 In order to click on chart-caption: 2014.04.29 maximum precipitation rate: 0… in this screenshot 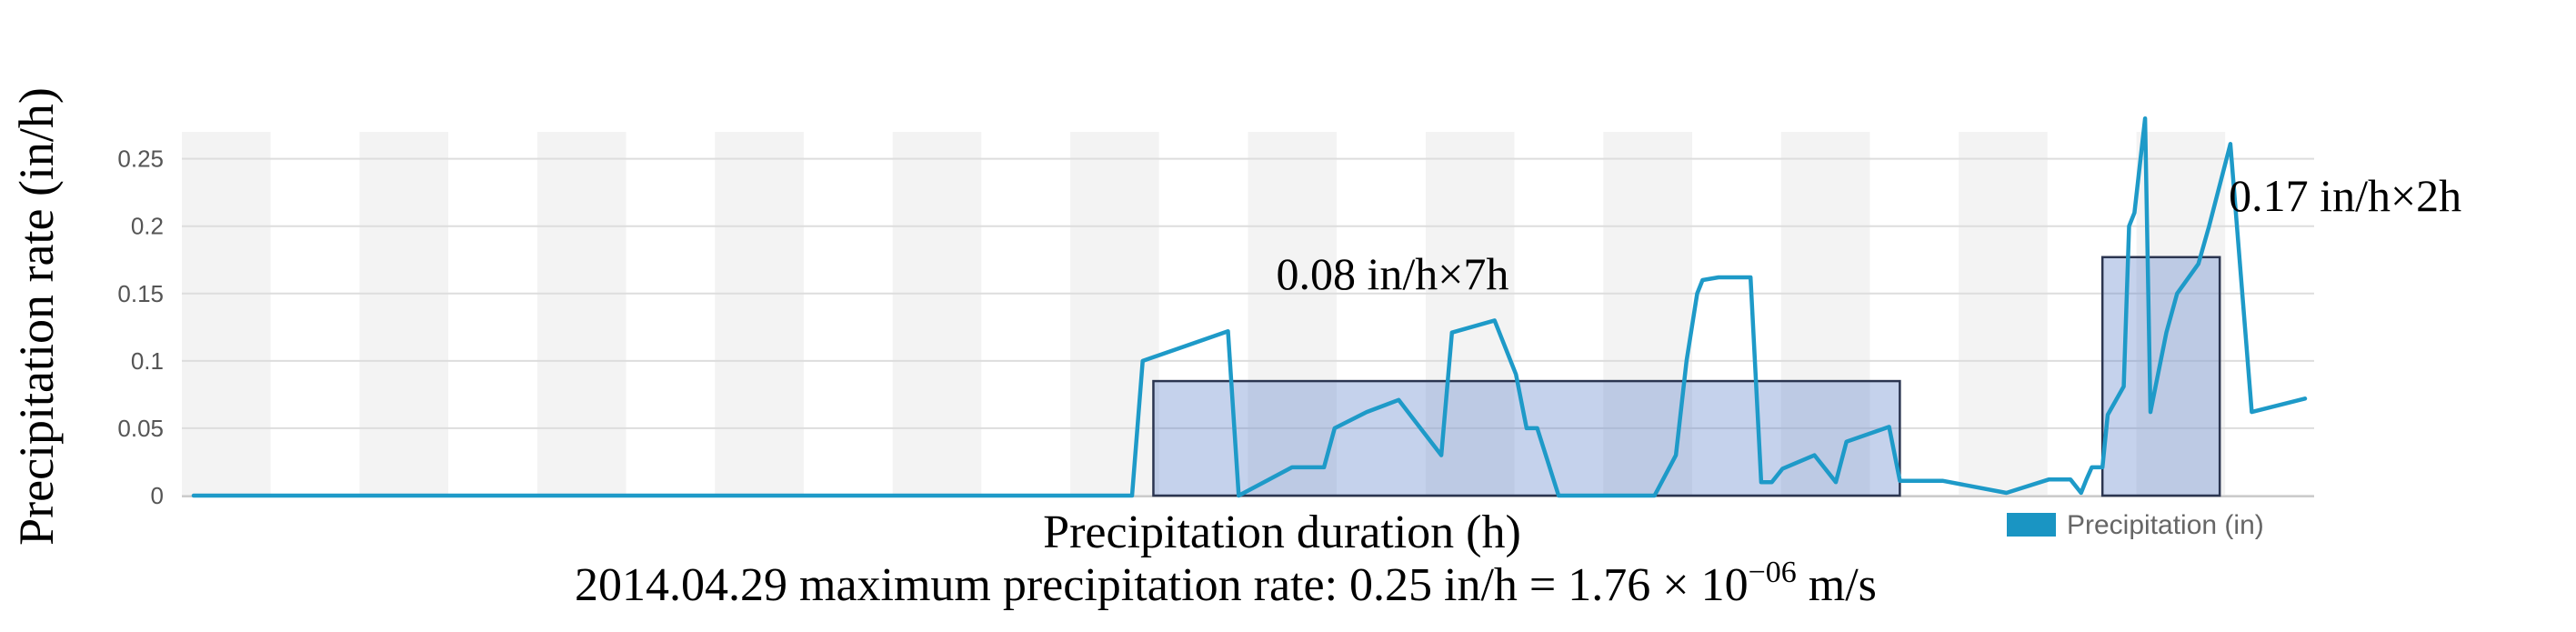, I will do `click(1226, 584)`.